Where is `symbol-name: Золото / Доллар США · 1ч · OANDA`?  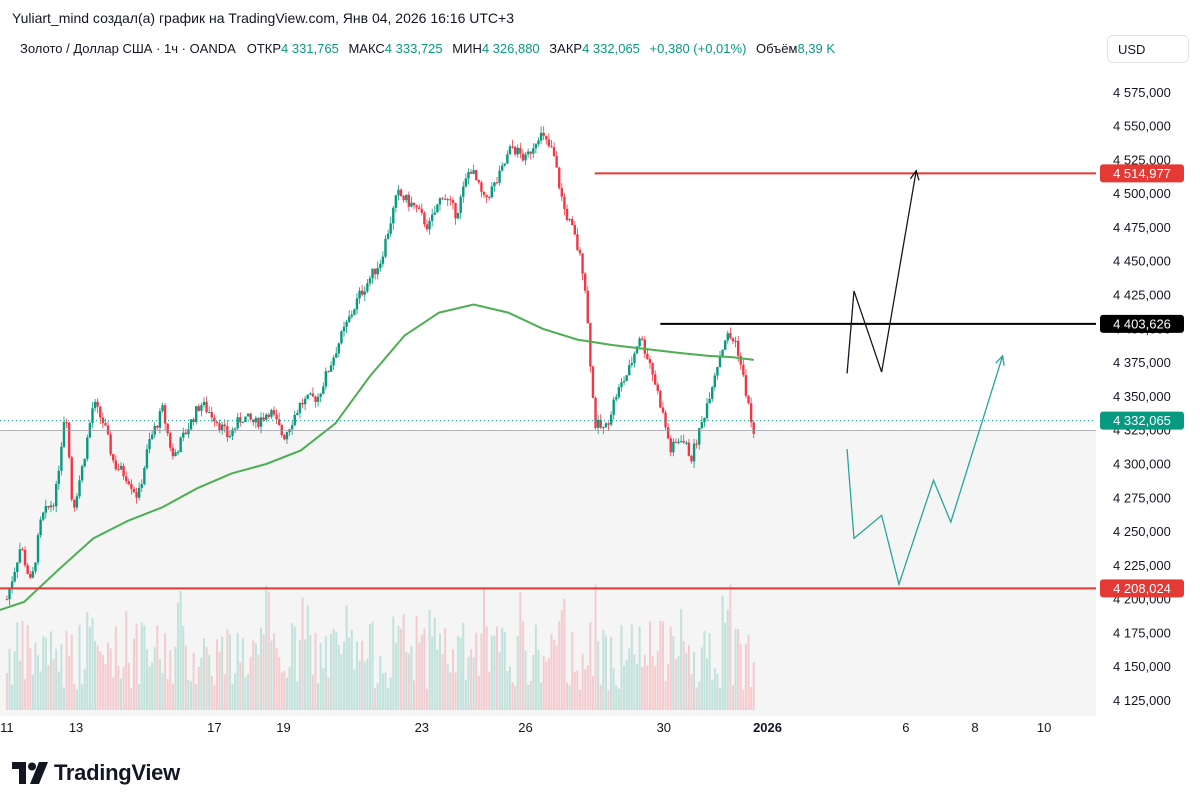 symbol-name: Золото / Доллар США · 1ч · OANDA is located at coordinates (128, 48).